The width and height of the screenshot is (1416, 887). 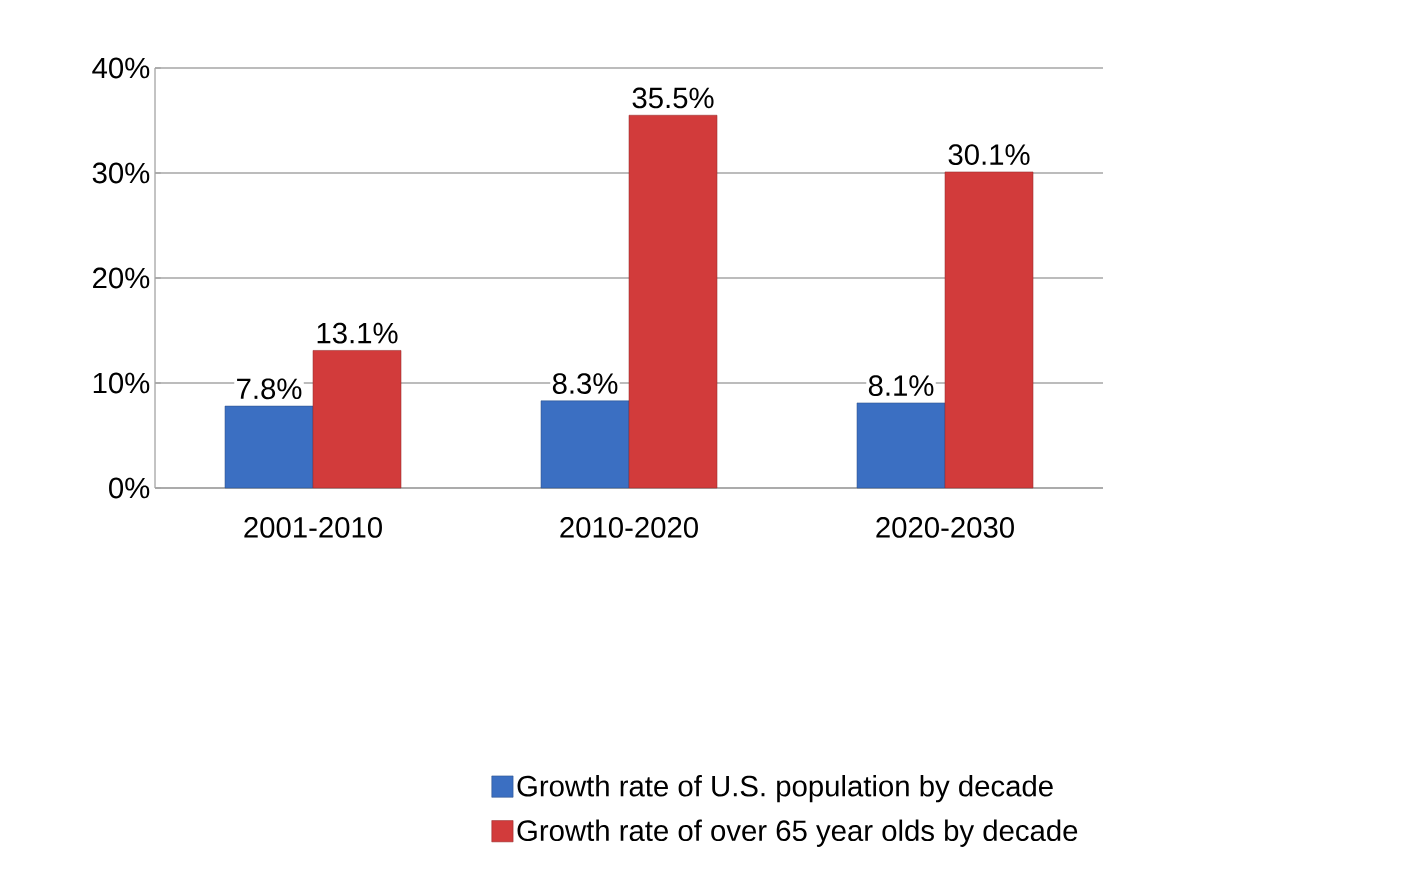 What do you see at coordinates (121, 383) in the screenshot?
I see `y-tick-label: 10%` at bounding box center [121, 383].